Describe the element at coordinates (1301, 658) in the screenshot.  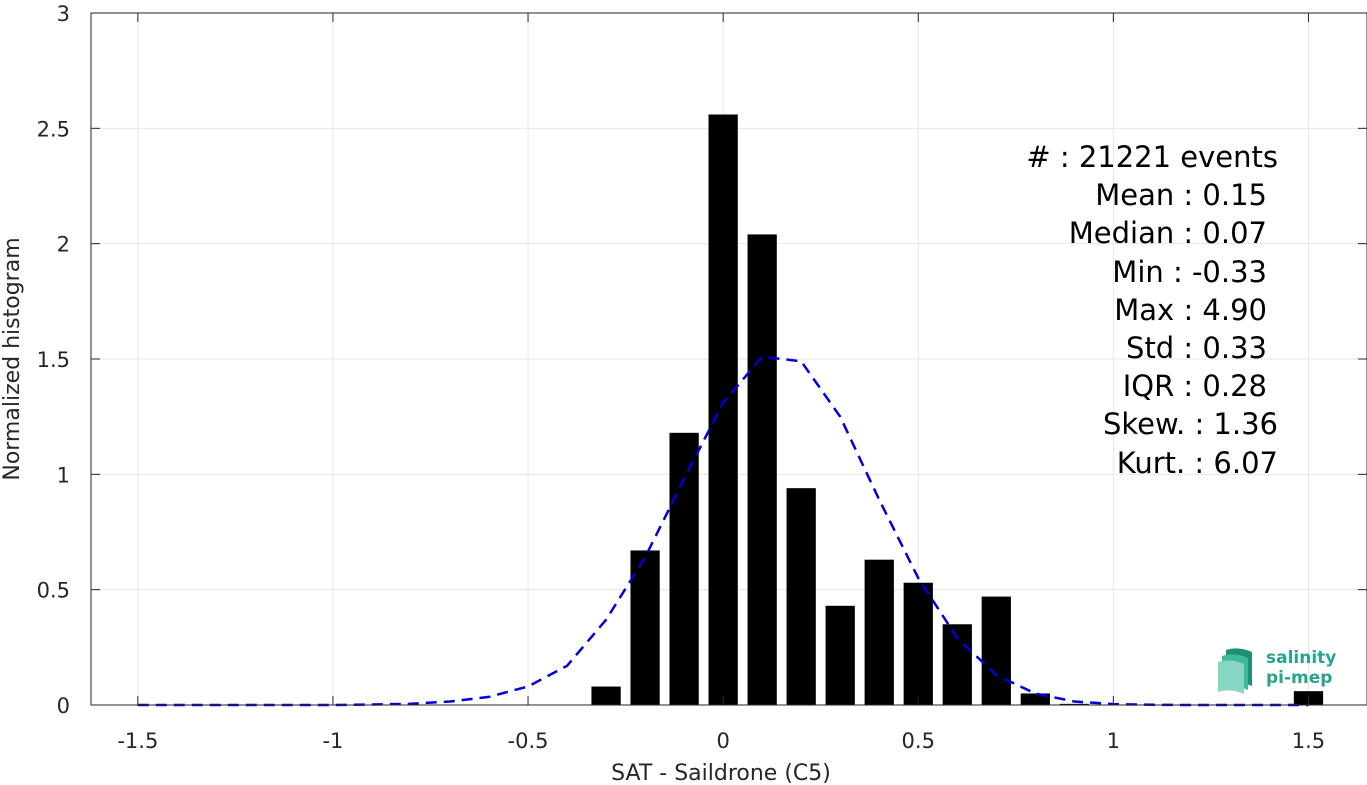
I see `logo-line-1: salinity` at that location.